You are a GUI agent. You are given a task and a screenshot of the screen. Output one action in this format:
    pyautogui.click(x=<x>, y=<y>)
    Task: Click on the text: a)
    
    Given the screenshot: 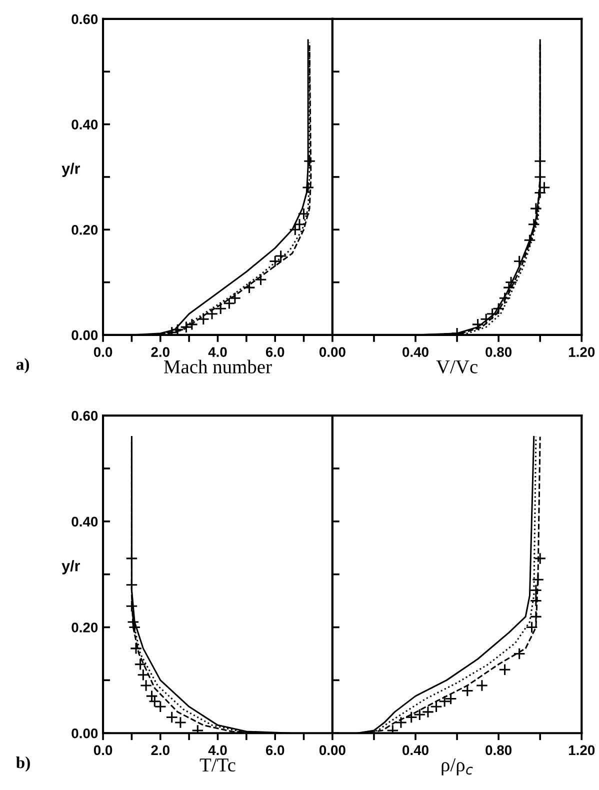 What is the action you would take?
    pyautogui.click(x=22, y=366)
    